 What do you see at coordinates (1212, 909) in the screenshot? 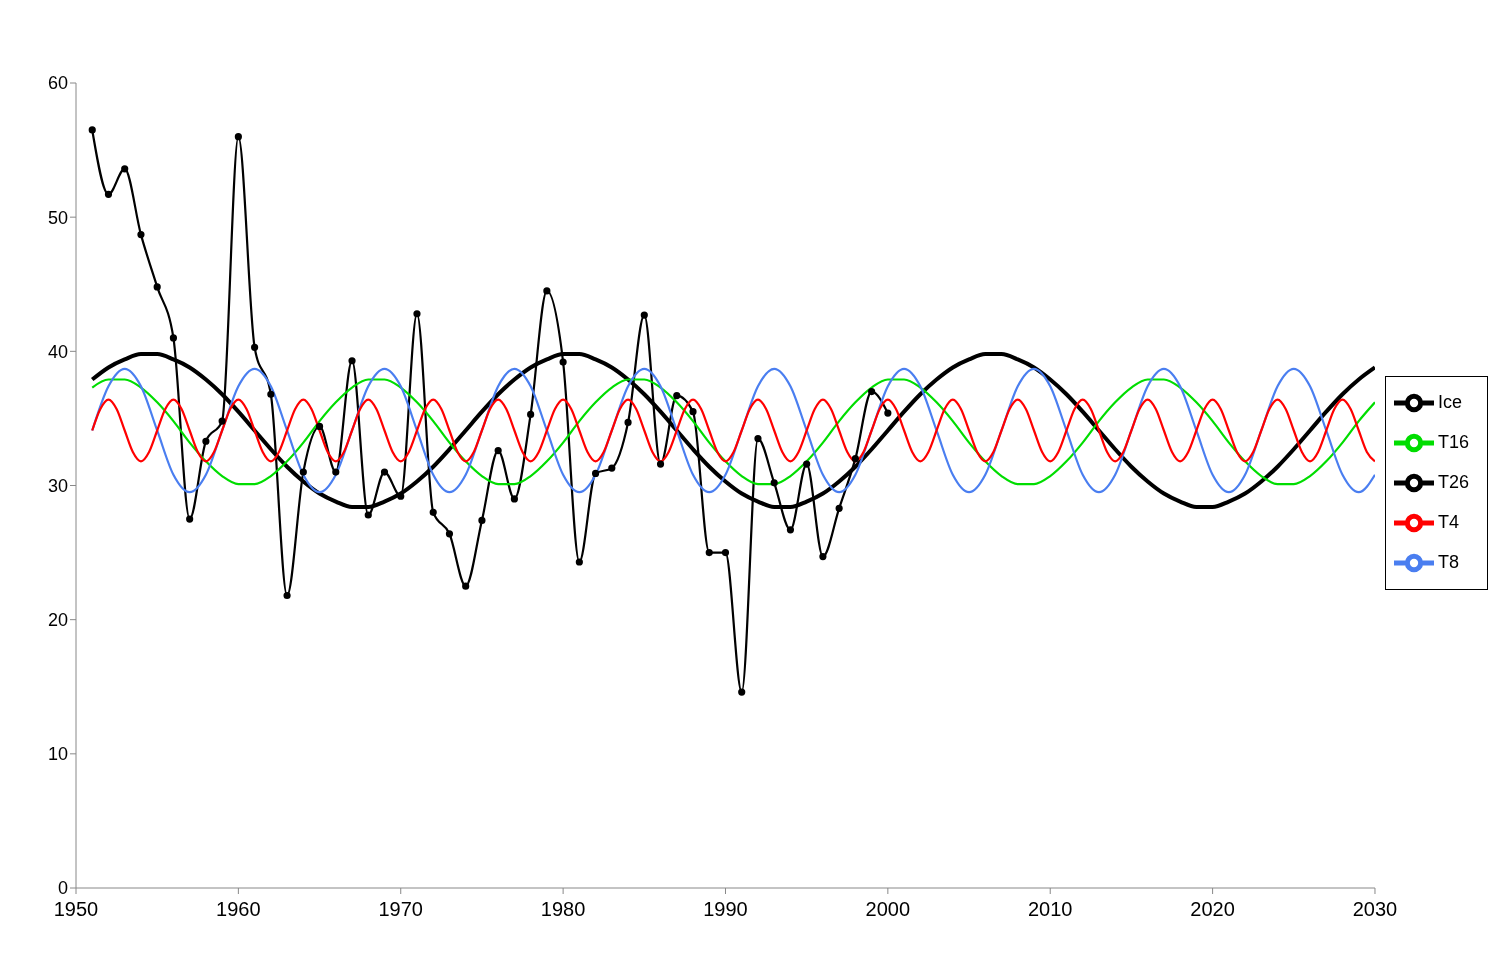
I see `x-tick-label: 2020` at bounding box center [1212, 909].